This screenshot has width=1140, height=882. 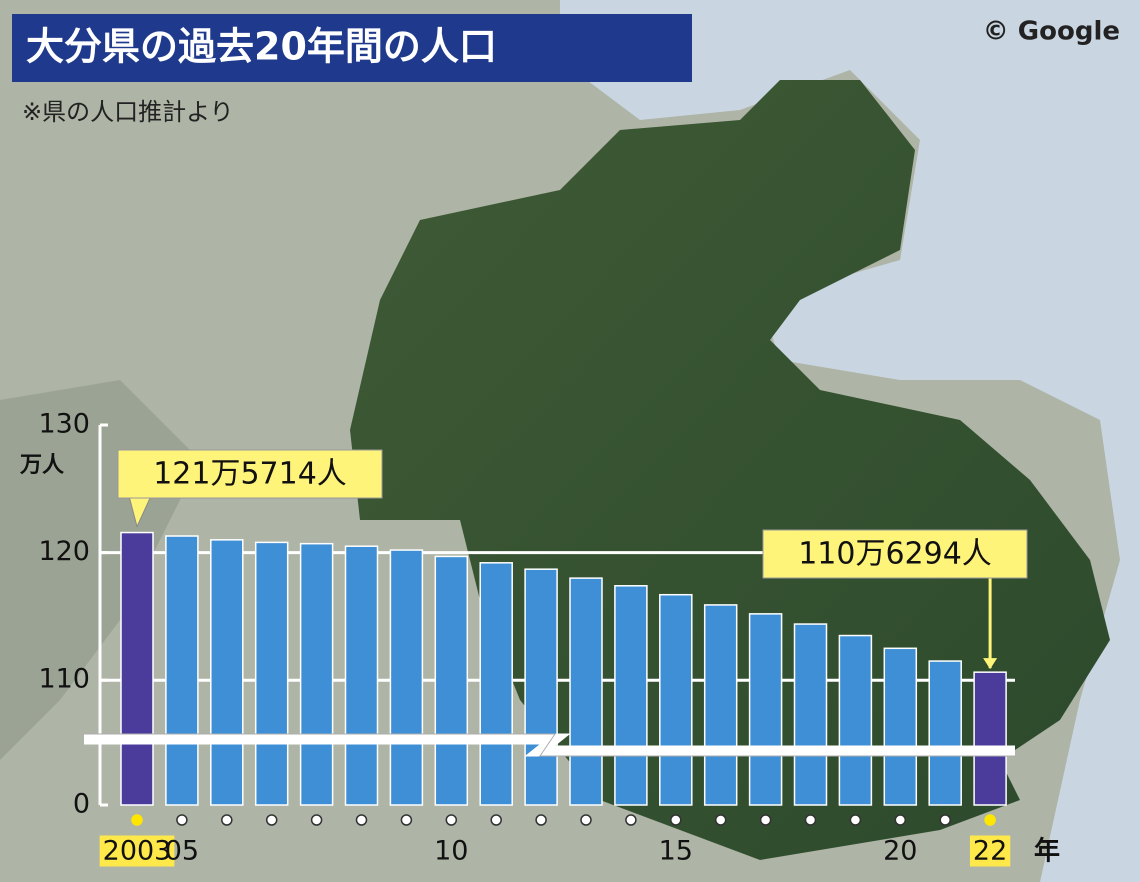 I want to click on y-tick-label: 0, so click(x=81, y=804).